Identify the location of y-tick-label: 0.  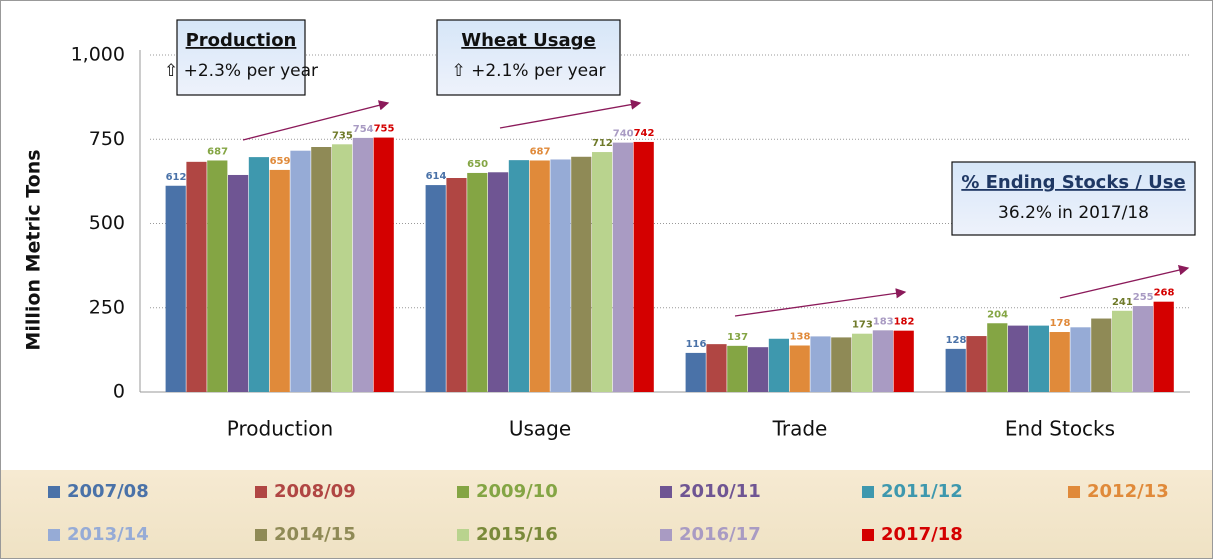
(119, 392).